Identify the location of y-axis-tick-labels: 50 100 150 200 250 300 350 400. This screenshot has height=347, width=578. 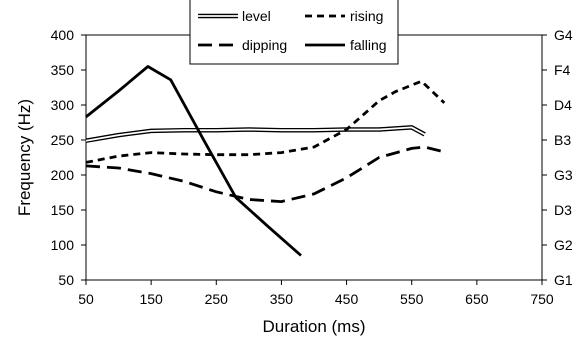
(63, 157).